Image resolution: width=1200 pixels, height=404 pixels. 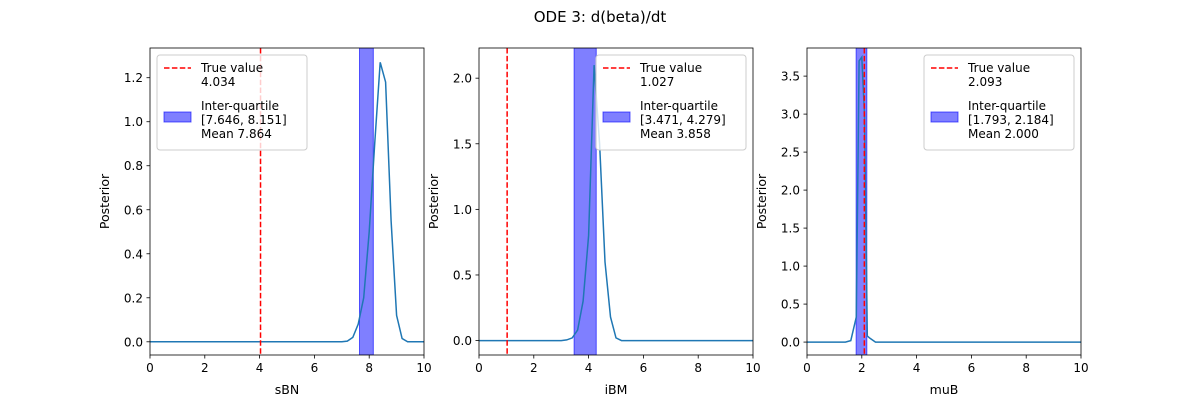 What do you see at coordinates (287, 389) in the screenshot?
I see `x-axis-label: sBN` at bounding box center [287, 389].